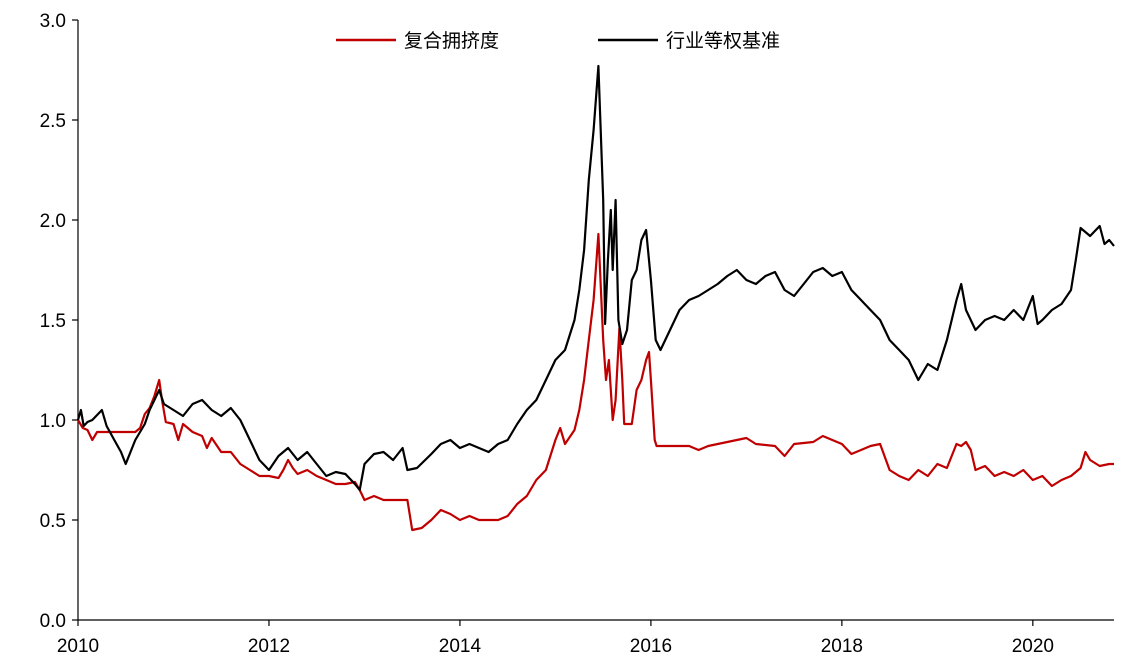 This screenshot has width=1134, height=672. What do you see at coordinates (460, 646) in the screenshot?
I see `x-tick-label: 2014` at bounding box center [460, 646].